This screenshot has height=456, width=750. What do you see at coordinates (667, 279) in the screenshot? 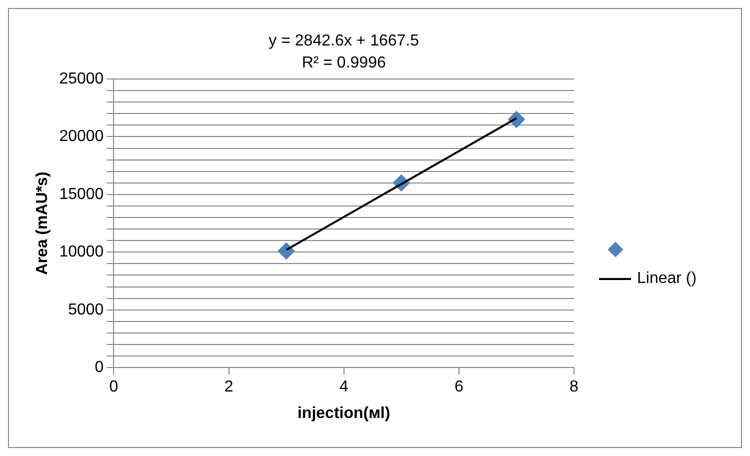
I see `legend-label: Linear ()` at bounding box center [667, 279].